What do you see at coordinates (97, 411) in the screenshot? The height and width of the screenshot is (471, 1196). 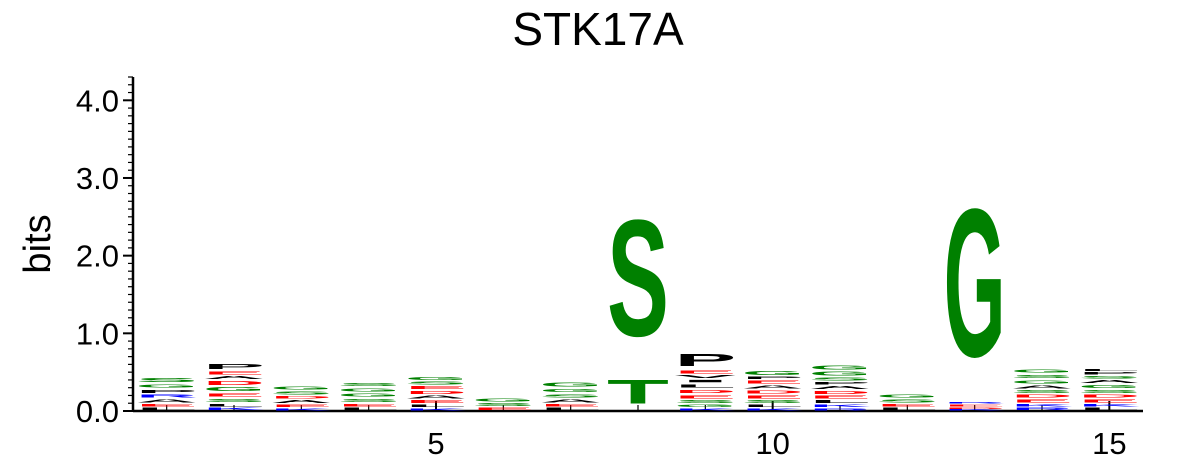 I see `y-tick-label: 0.0` at bounding box center [97, 411].